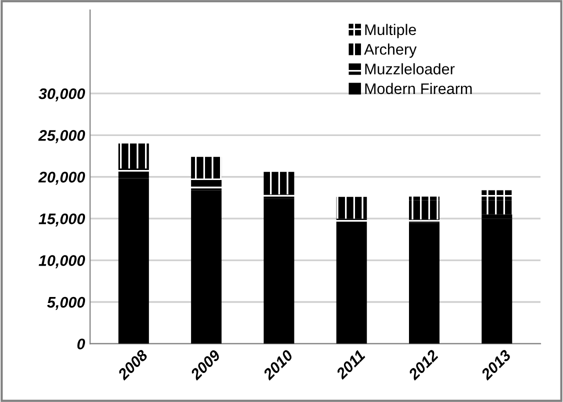 The image size is (563, 402). I want to click on y-tick-label: 10,000, so click(62, 261).